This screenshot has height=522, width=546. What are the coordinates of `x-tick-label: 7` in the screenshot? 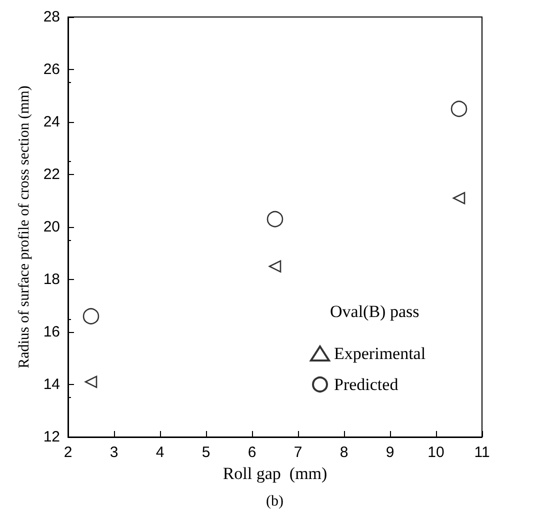 It's located at (298, 452).